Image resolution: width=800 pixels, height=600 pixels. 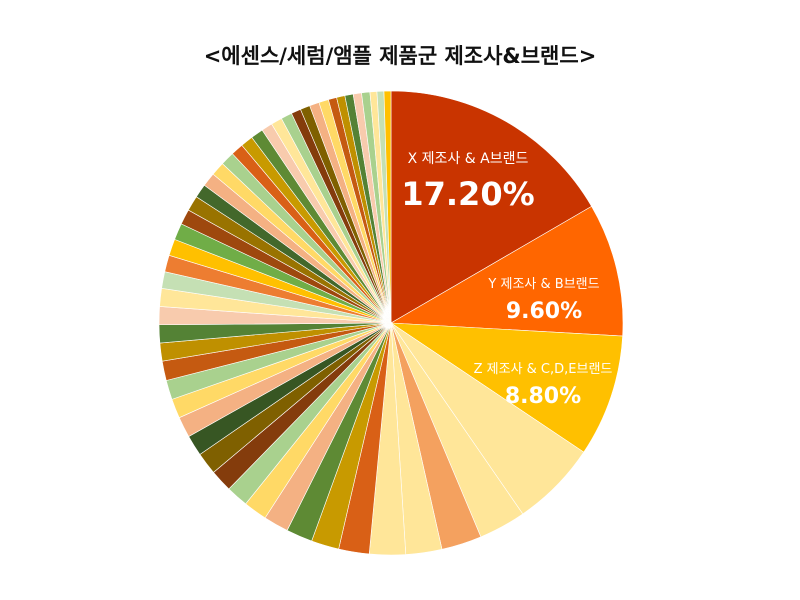 I want to click on slice-percent-label: 8.80%, so click(x=543, y=396).